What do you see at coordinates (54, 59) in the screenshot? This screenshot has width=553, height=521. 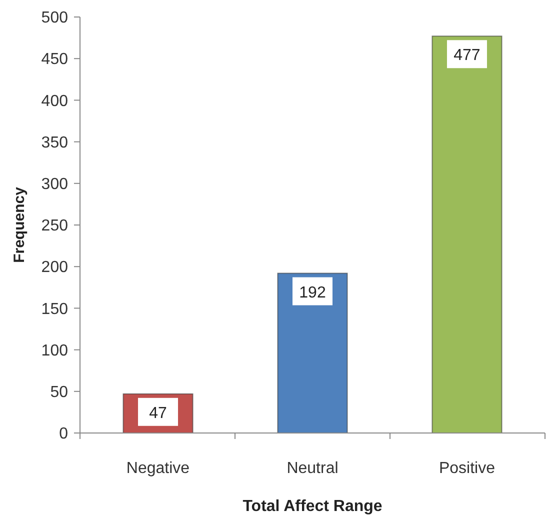 I see `y-tick-label: 450` at bounding box center [54, 59].